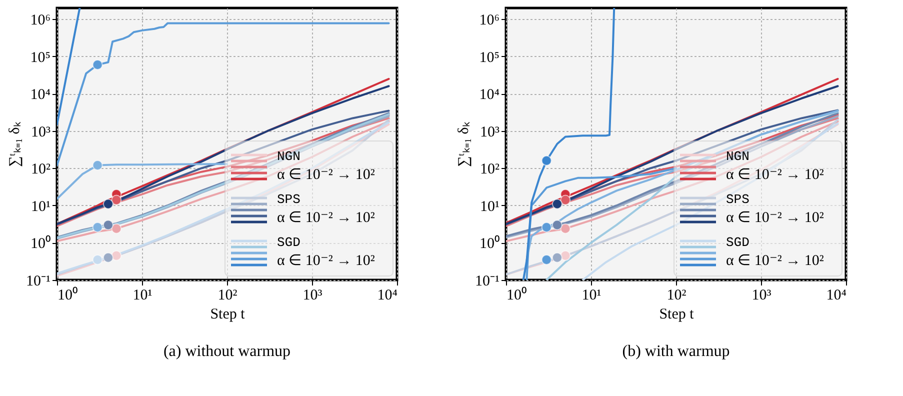 This screenshot has width=903, height=396. What do you see at coordinates (676, 351) in the screenshot?
I see `text: (b) with warmup` at bounding box center [676, 351].